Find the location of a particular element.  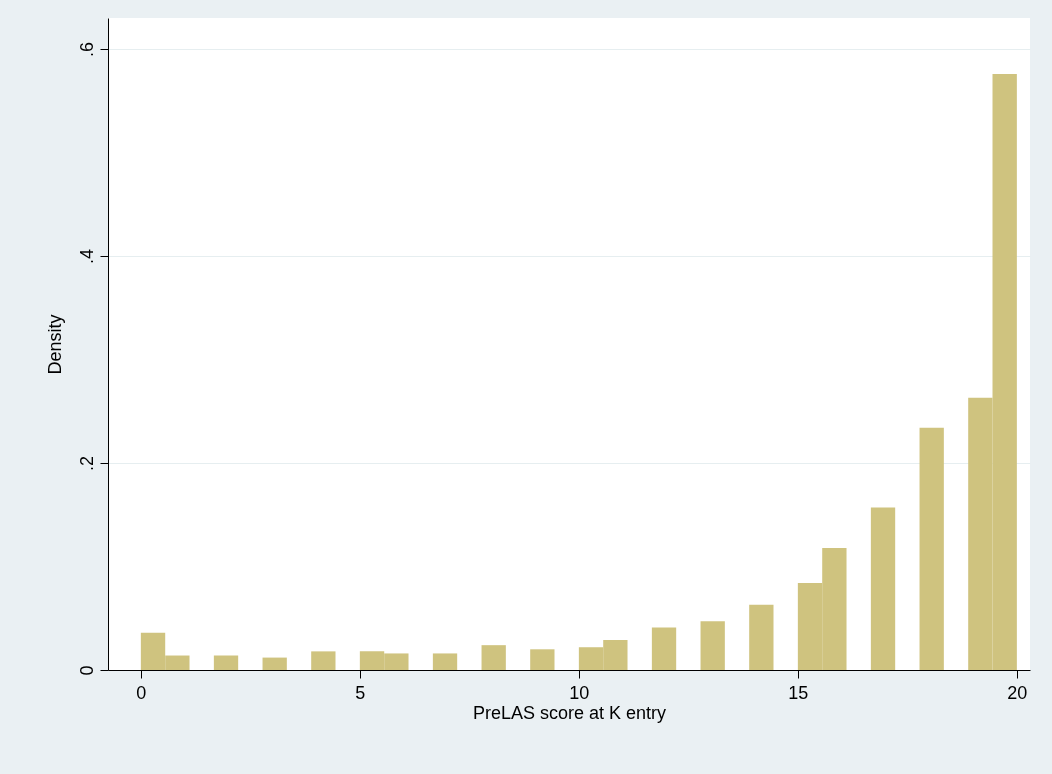

y-axis-title: Density is located at coordinates (54, 344).